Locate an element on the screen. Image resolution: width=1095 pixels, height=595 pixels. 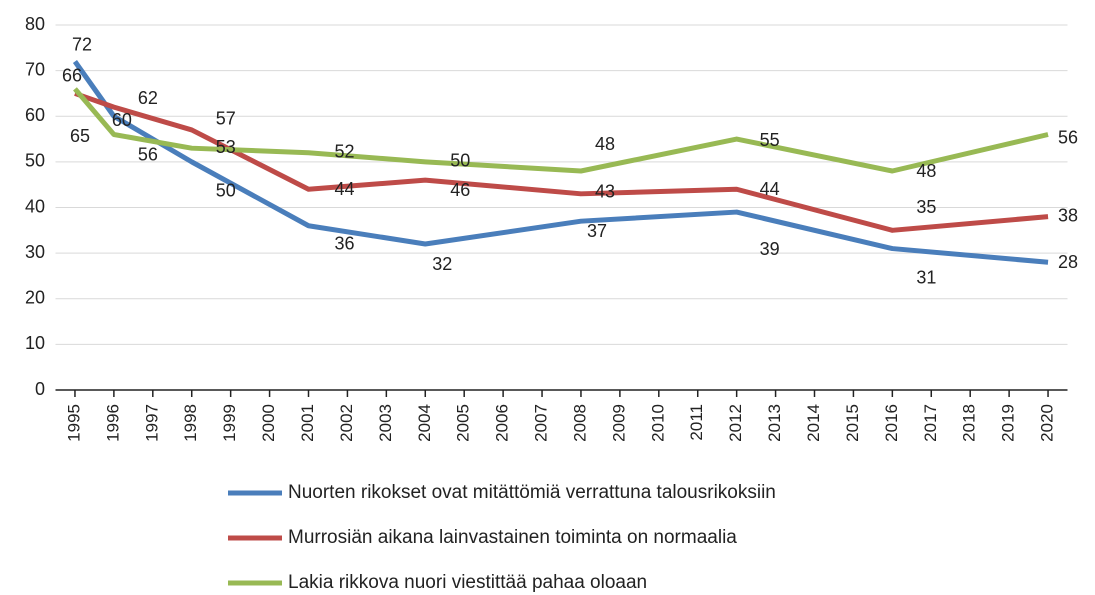
x-tick-label: 2004 is located at coordinates (424, 423).